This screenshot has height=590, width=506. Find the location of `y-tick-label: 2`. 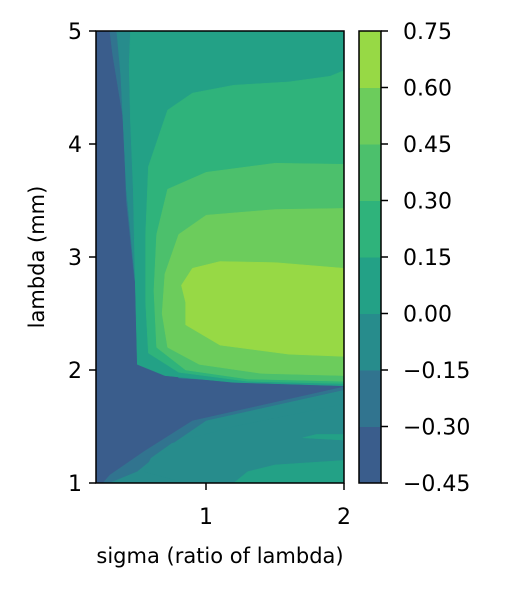

y-tick-label: 2 is located at coordinates (75, 371).